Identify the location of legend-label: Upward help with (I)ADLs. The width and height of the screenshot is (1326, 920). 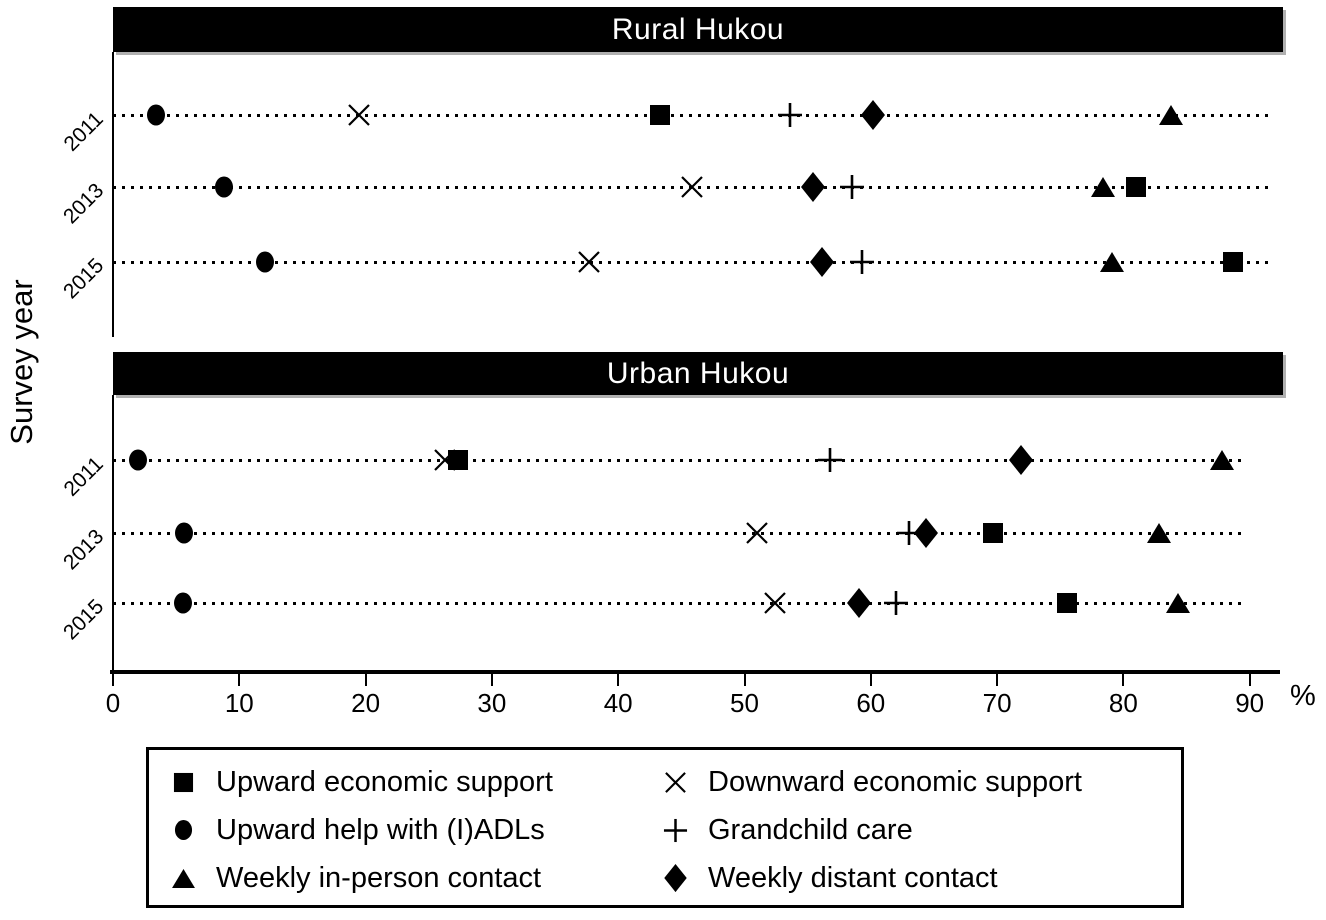
(380, 829).